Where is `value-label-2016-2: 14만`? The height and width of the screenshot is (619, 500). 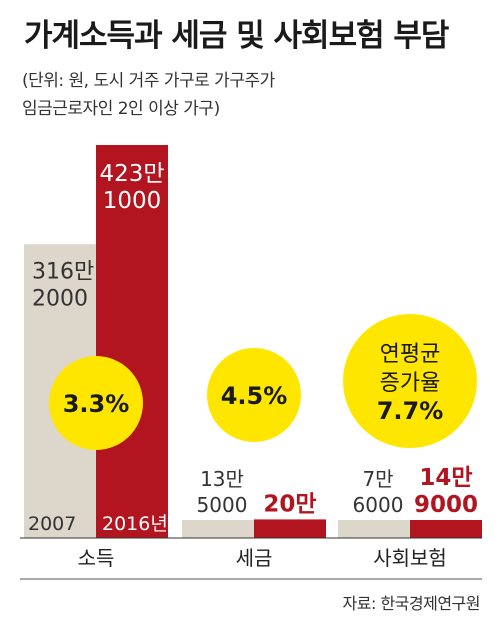
value-label-2016-2: 14만 is located at coordinates (445, 478).